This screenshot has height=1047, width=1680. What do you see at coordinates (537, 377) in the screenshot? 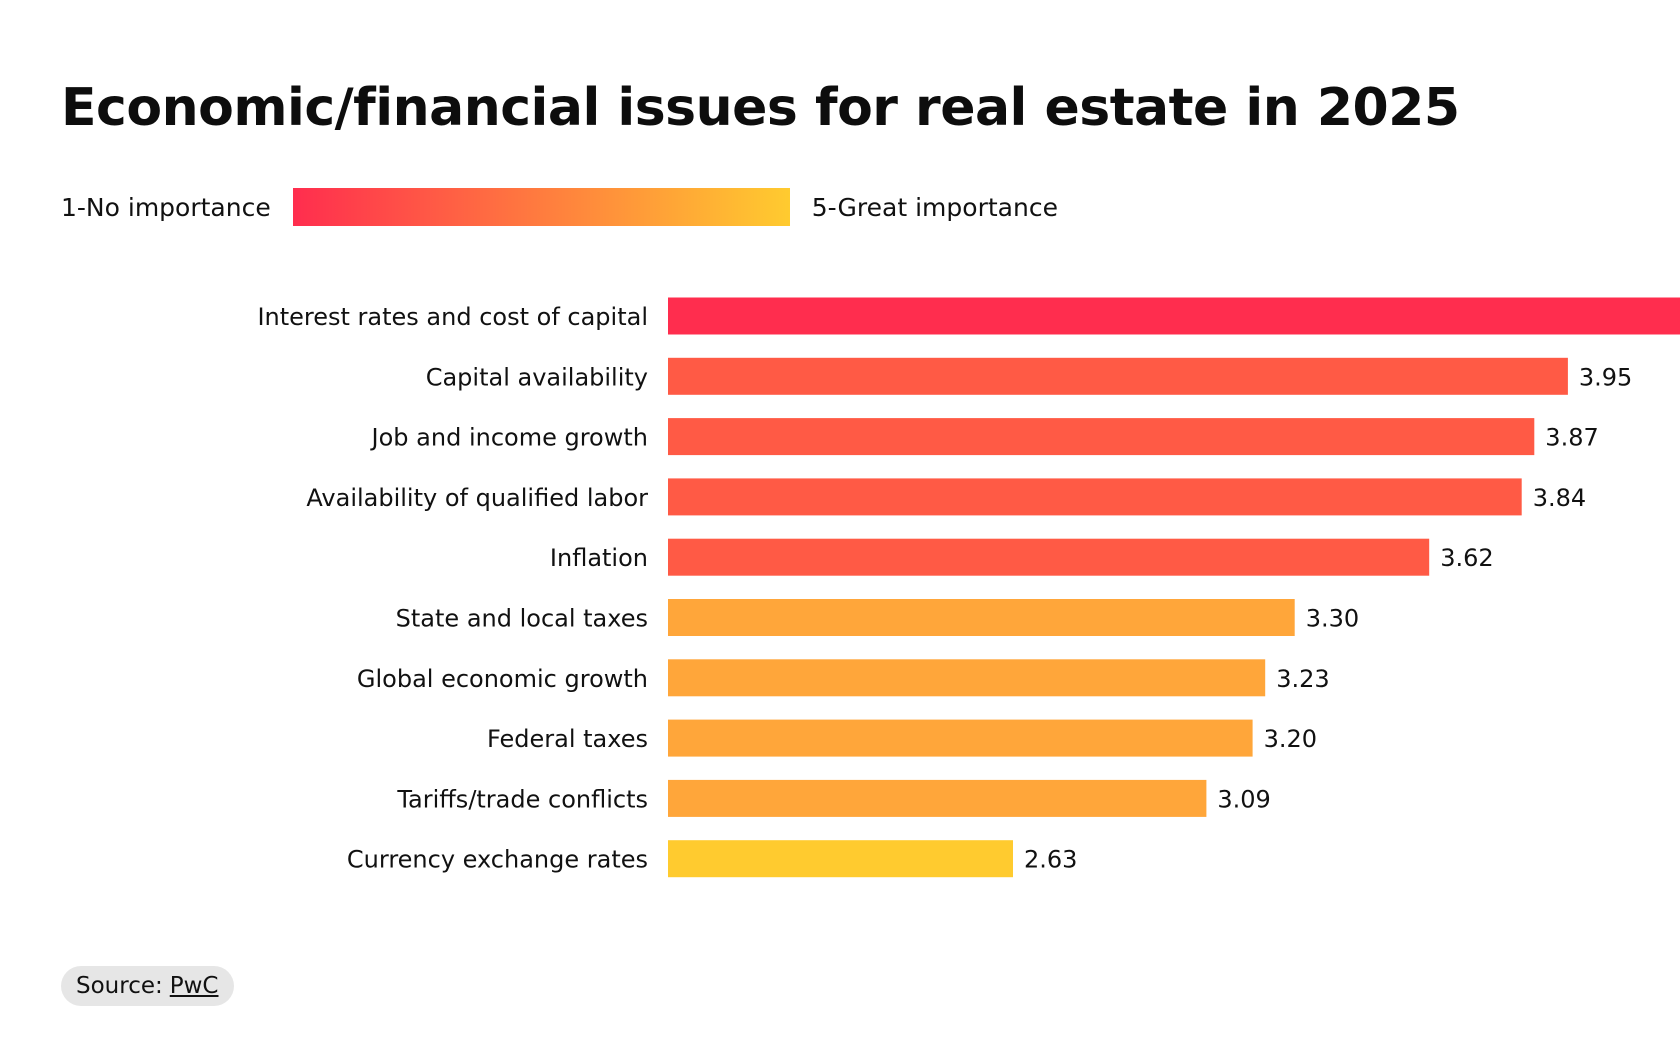
I see `category-label-2: Capital availability` at bounding box center [537, 377].